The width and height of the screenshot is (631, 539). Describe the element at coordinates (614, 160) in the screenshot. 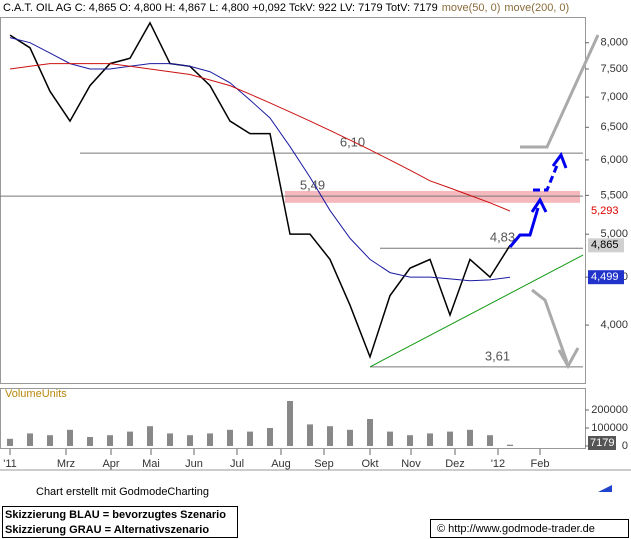

I see `y-tick-label: 6,000` at that location.